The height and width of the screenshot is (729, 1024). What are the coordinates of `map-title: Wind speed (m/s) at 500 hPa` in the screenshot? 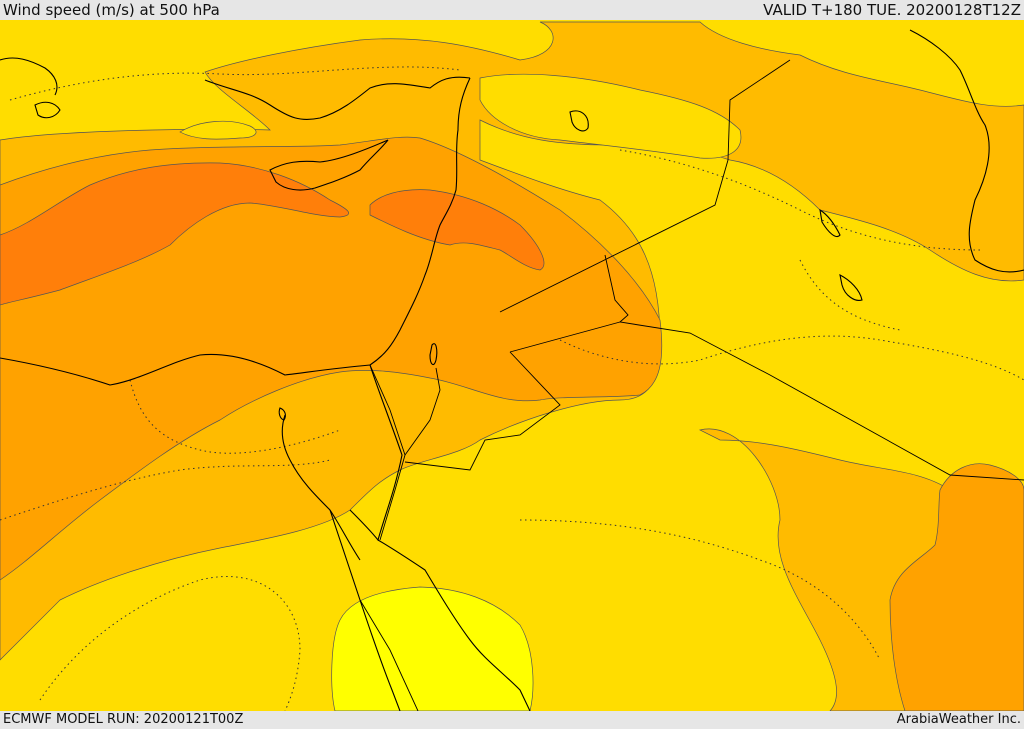 It's located at (111, 10).